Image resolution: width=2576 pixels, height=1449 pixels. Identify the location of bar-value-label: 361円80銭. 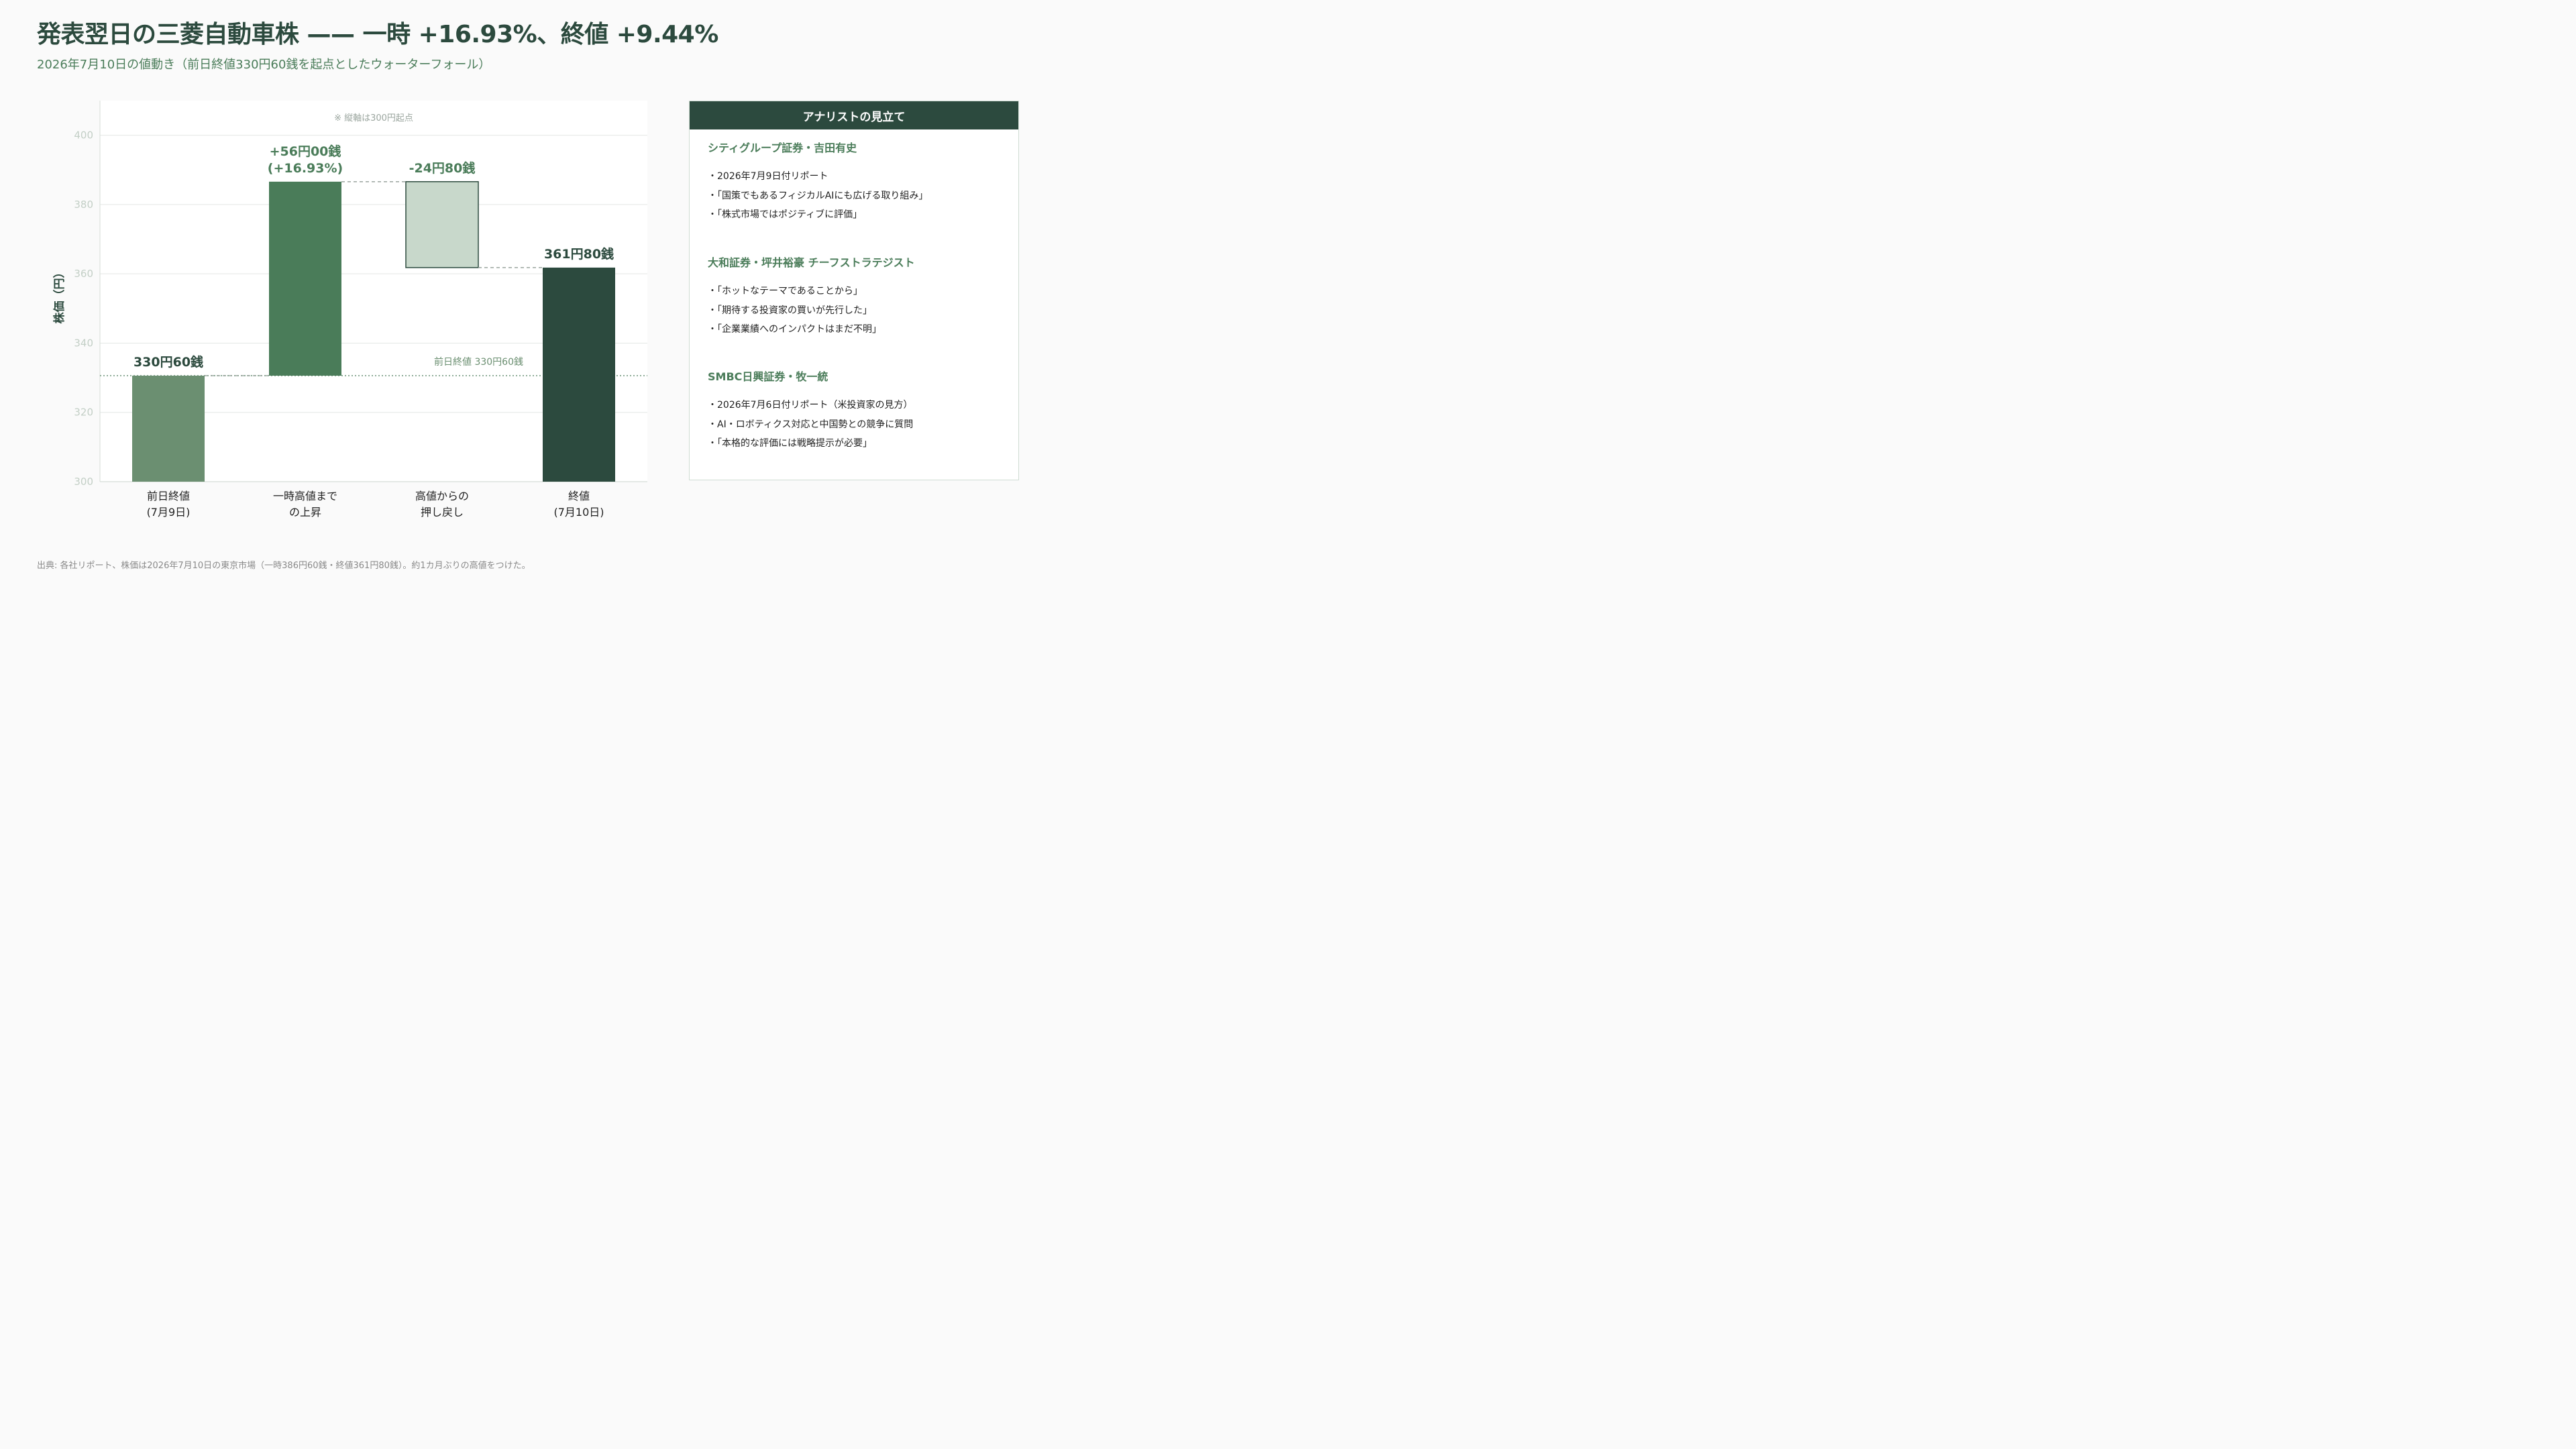
(579, 254).